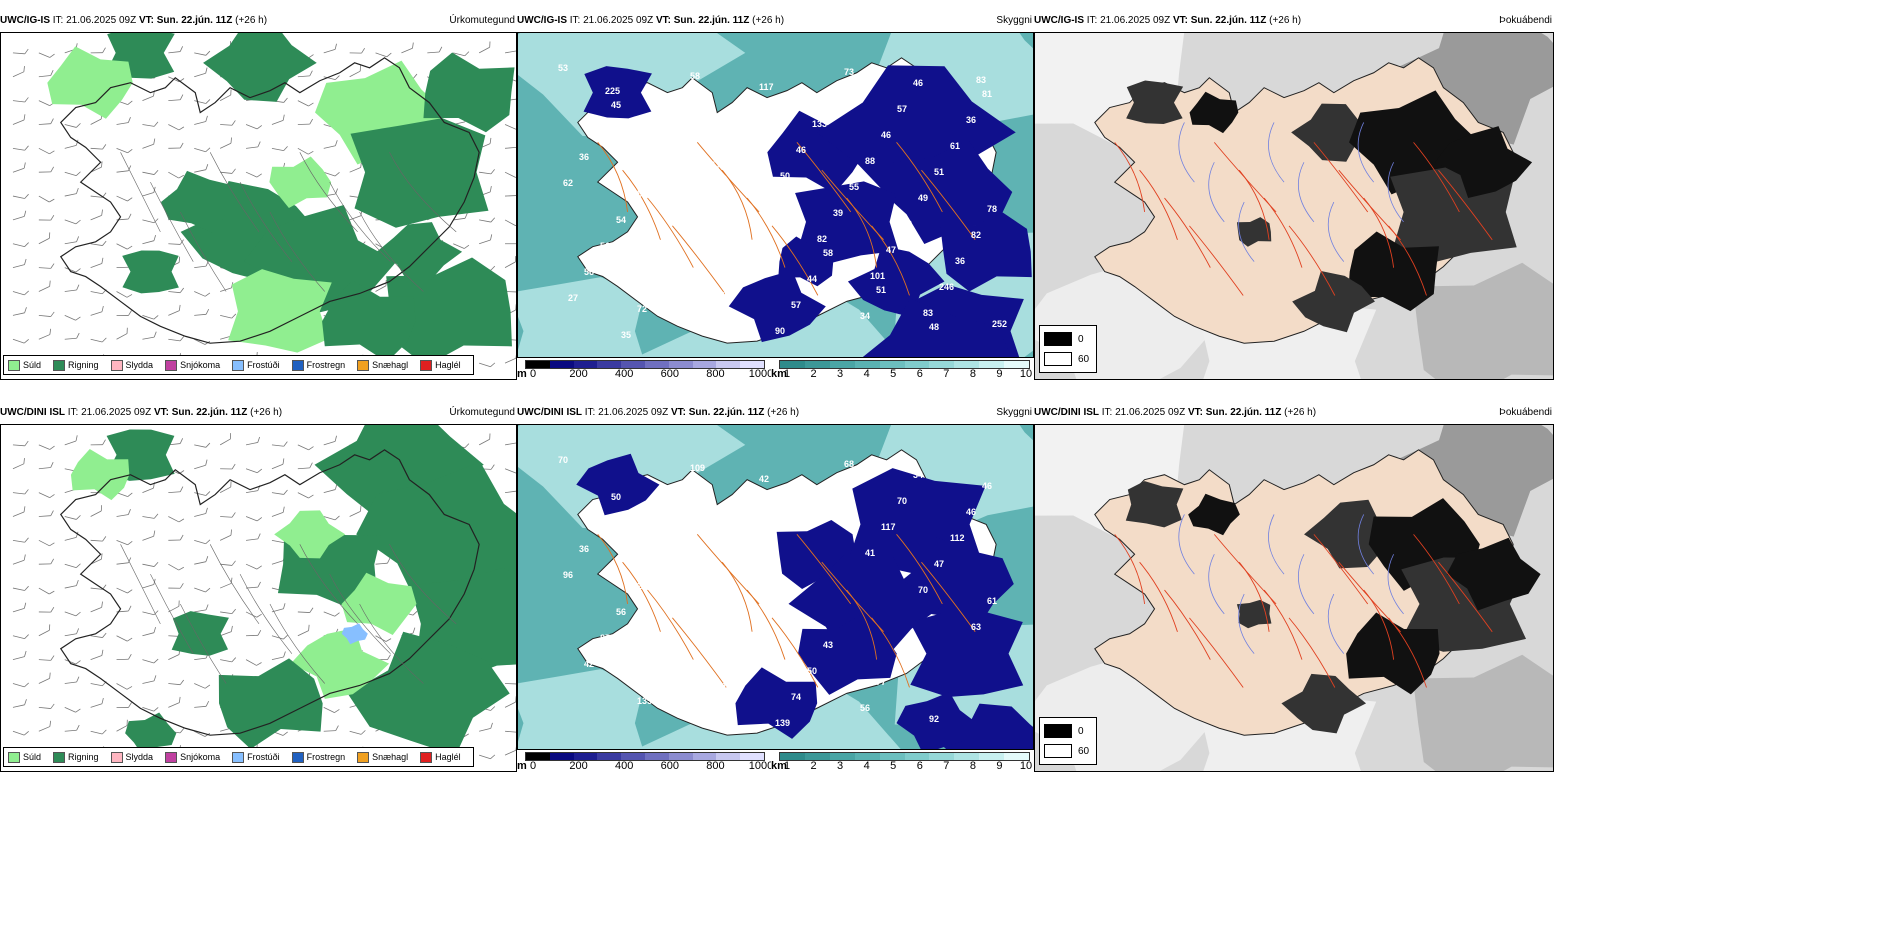 The height and width of the screenshot is (950, 1900). I want to click on visibility-value-label: 77, so click(881, 682).